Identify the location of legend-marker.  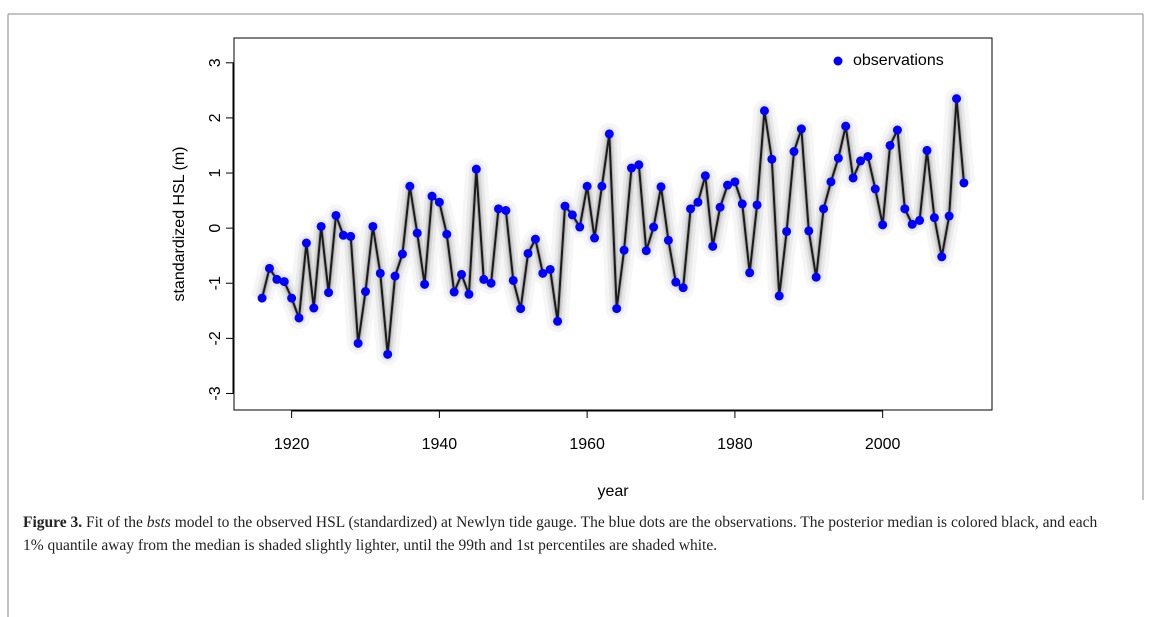
(838, 61).